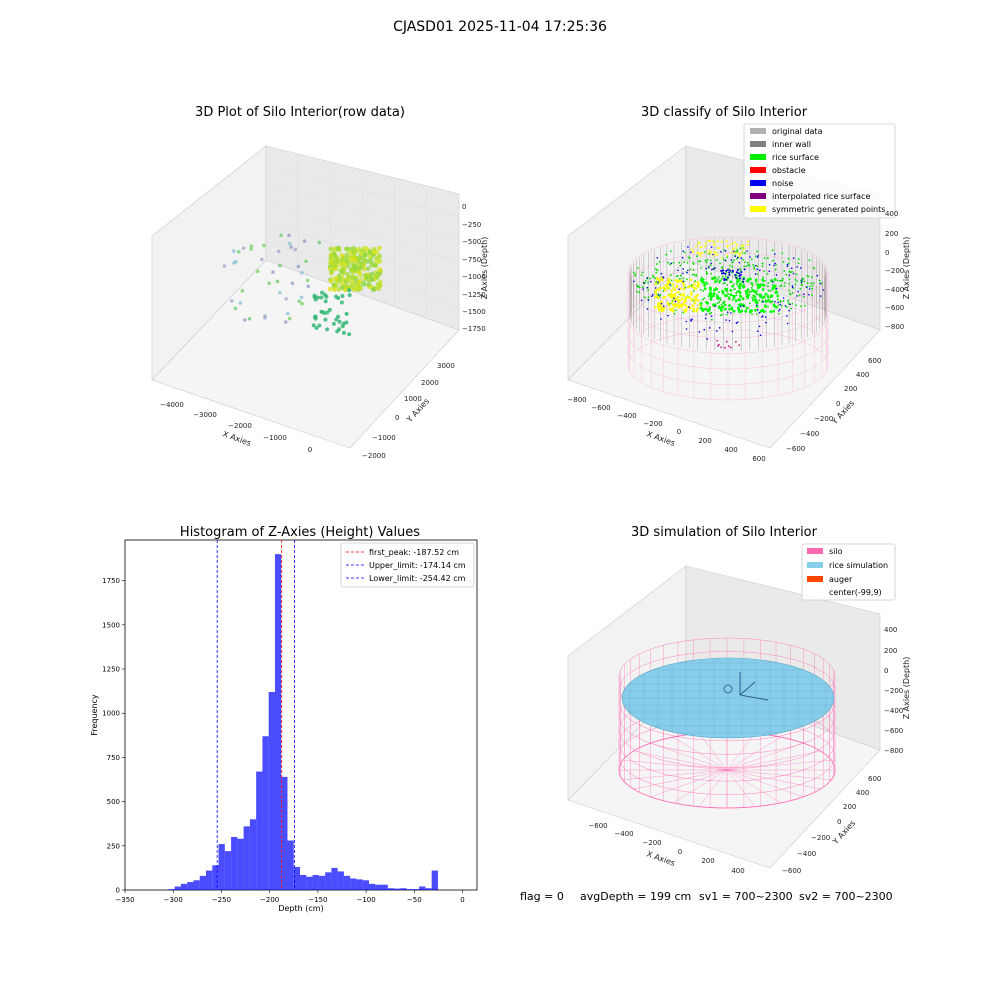 Image resolution: width=1000 pixels, height=1000 pixels. Describe the element at coordinates (894, 290) in the screenshot. I see `classify-ztick: −400` at that location.